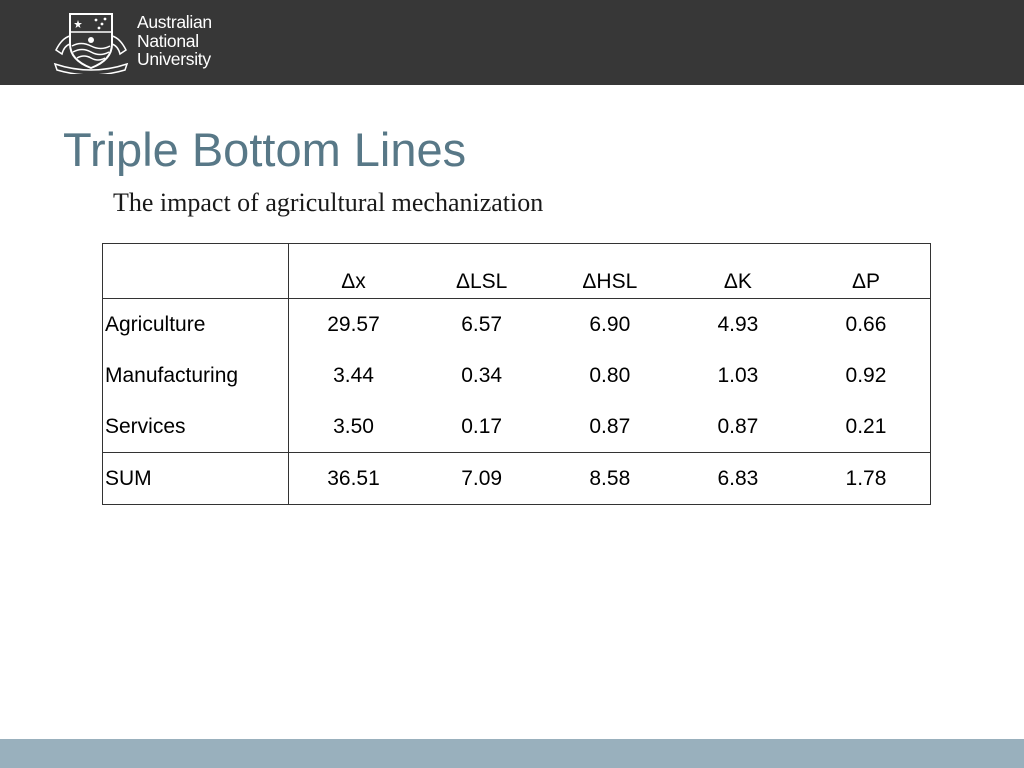 The image size is (1024, 768). What do you see at coordinates (609, 478) in the screenshot?
I see `table-cell: 8.58` at bounding box center [609, 478].